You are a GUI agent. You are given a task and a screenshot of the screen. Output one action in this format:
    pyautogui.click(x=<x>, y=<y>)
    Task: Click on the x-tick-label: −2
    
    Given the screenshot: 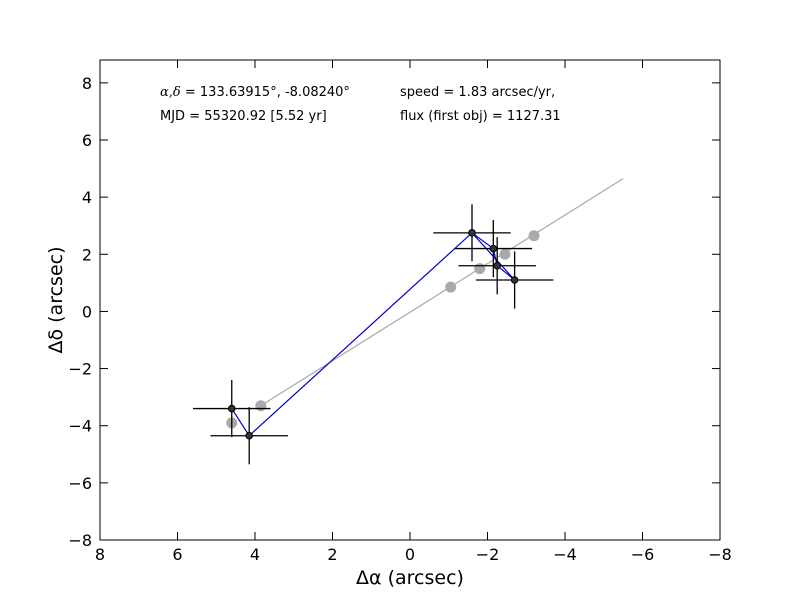 What is the action you would take?
    pyautogui.click(x=488, y=554)
    